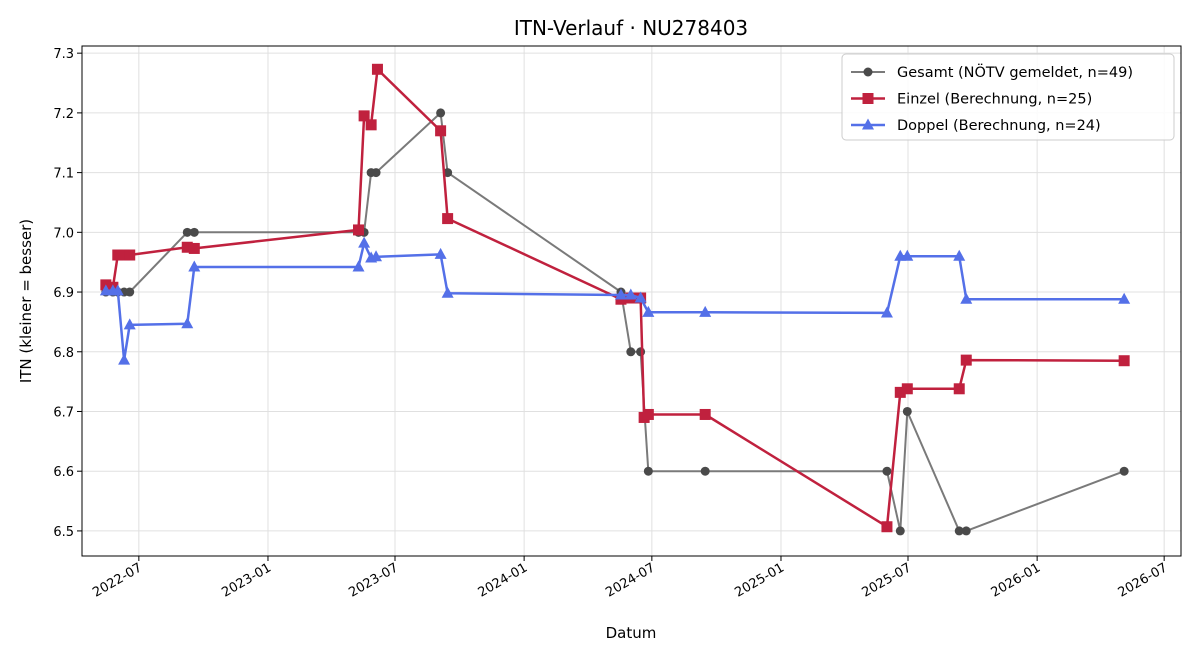 This screenshot has height=660, width=1200. I want to click on legend-item: Gesamt (NÖTV gemeldet, n=49), so click(992, 72).